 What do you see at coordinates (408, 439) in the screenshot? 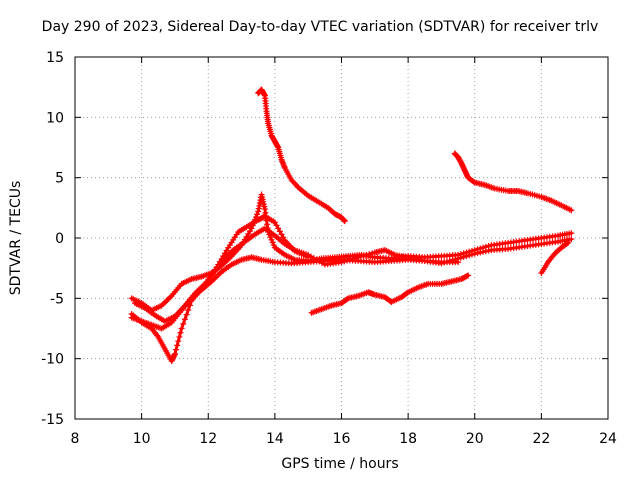
I see `x-tick-label: 18` at bounding box center [408, 439].